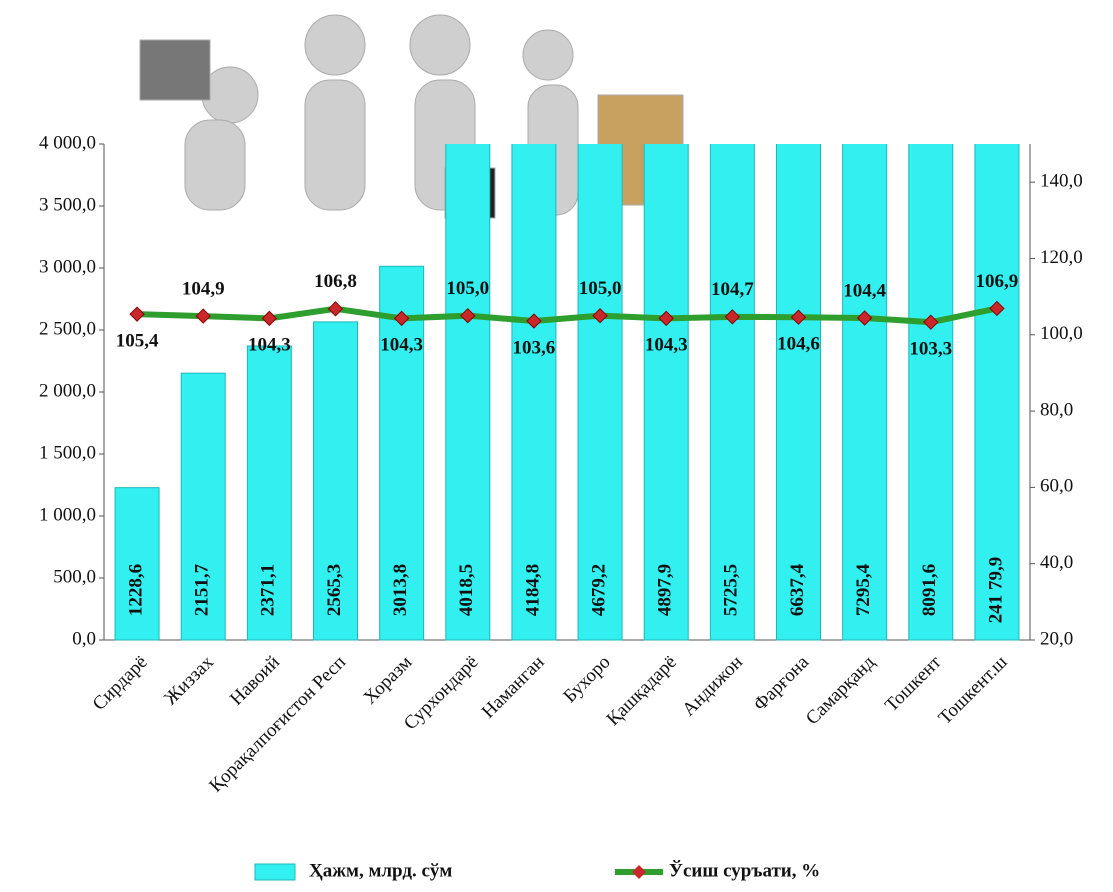 Image resolution: width=1113 pixels, height=892 pixels. What do you see at coordinates (782, 683) in the screenshot?
I see `x-tick-label: Фарғона` at bounding box center [782, 683].